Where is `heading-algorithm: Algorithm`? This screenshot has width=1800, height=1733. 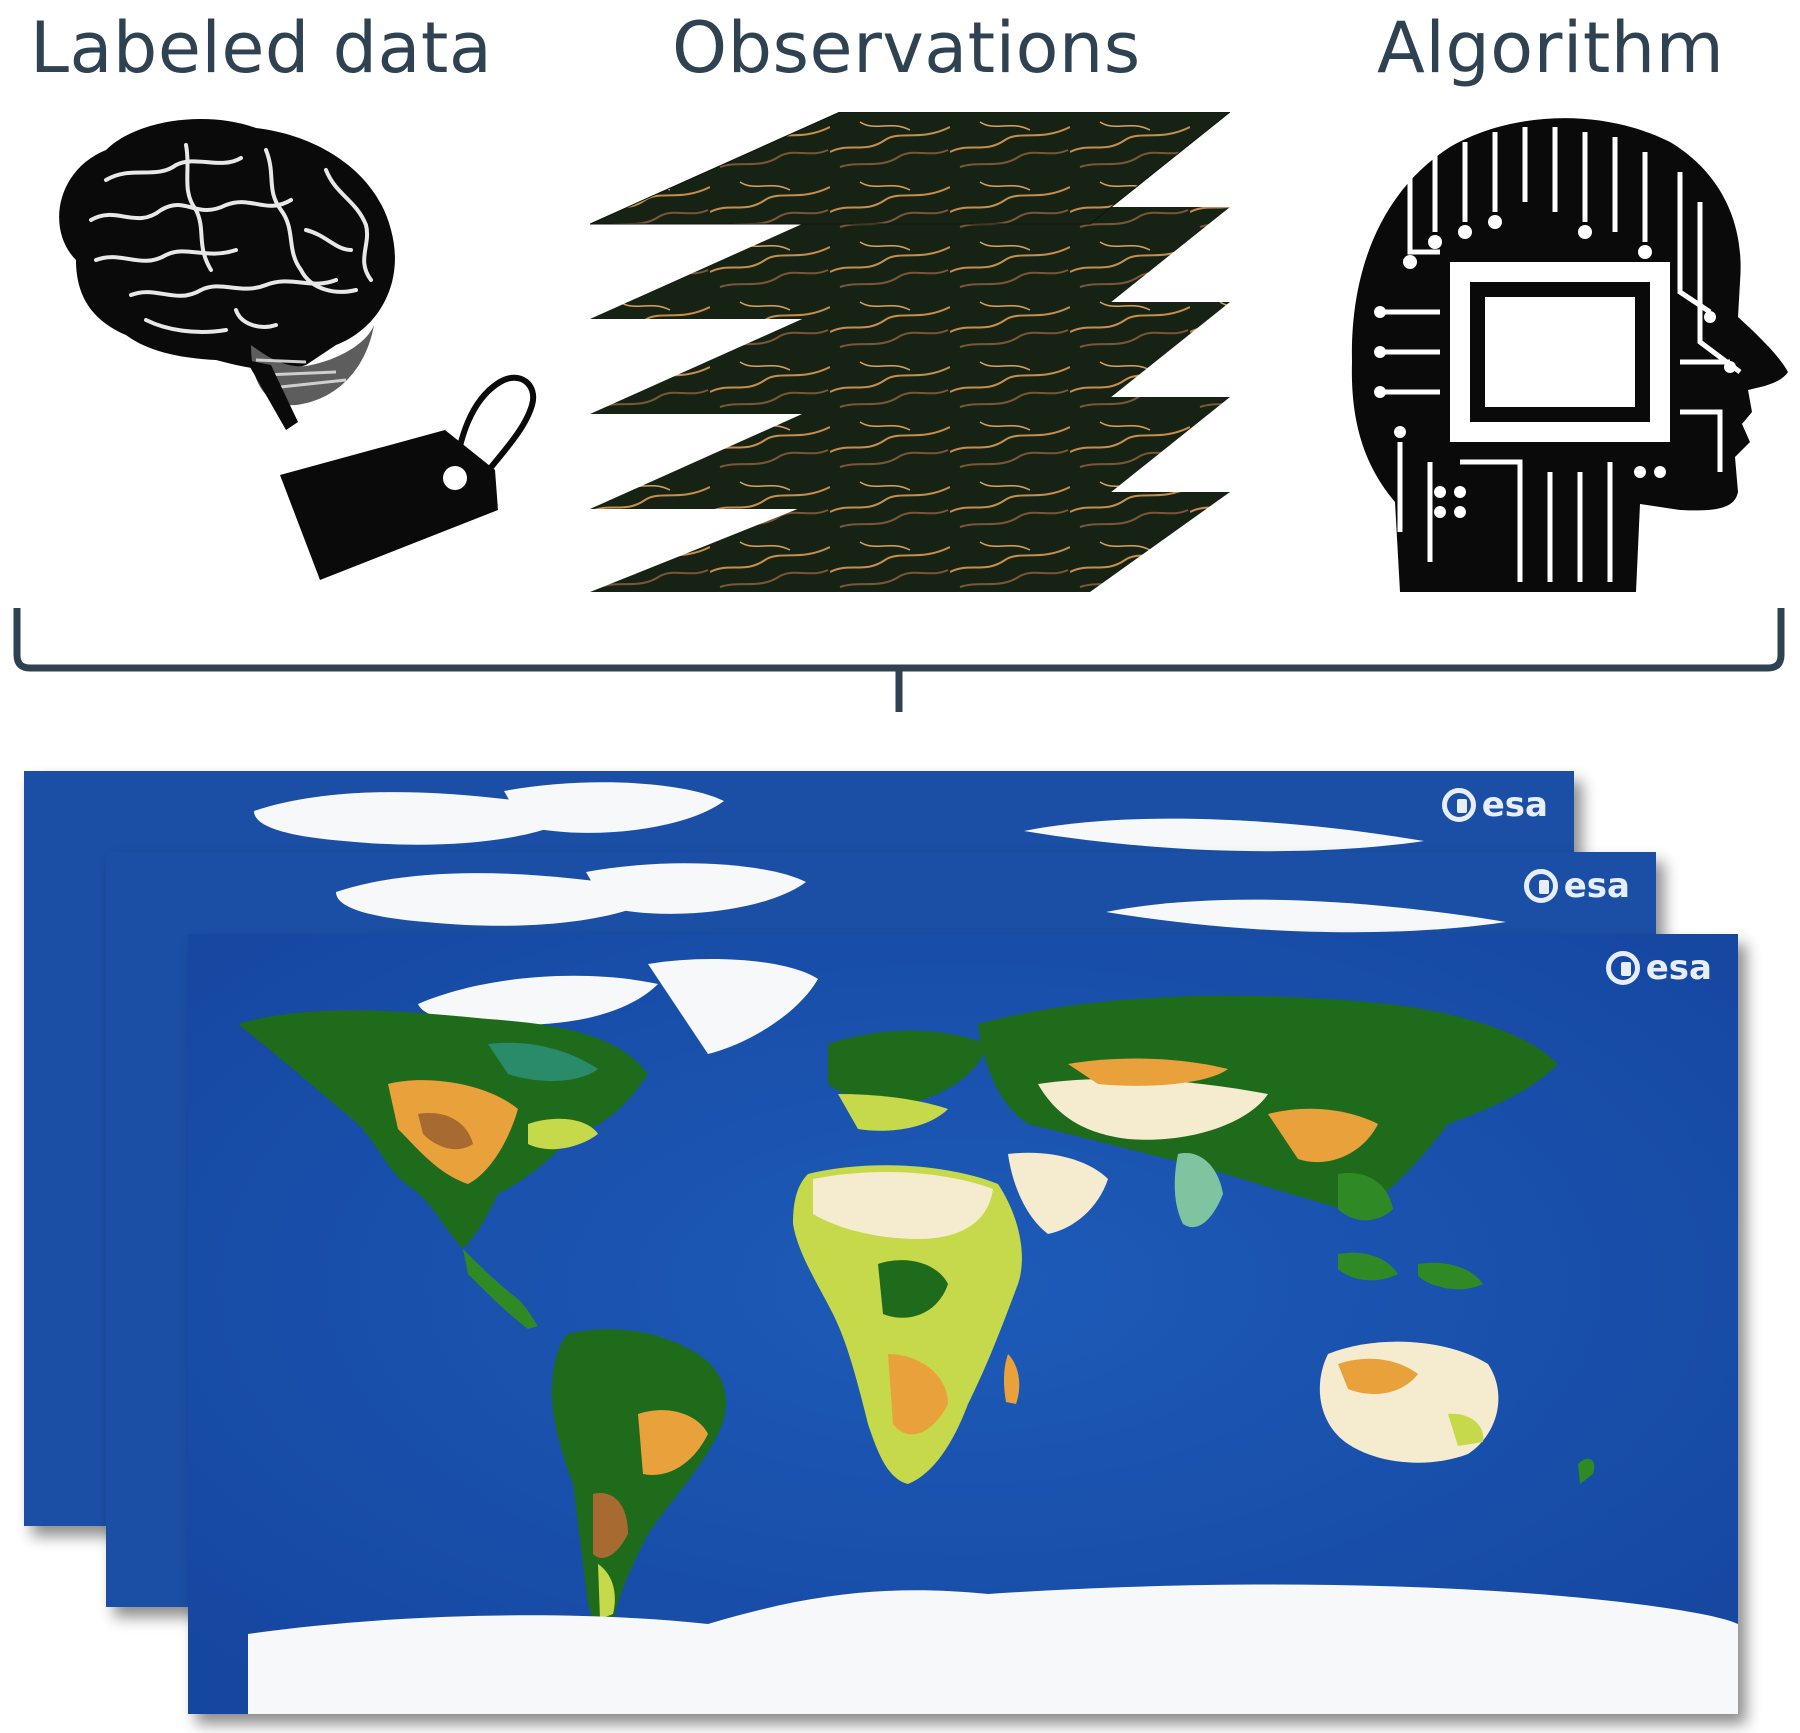 heading-algorithm: Algorithm is located at coordinates (1551, 48).